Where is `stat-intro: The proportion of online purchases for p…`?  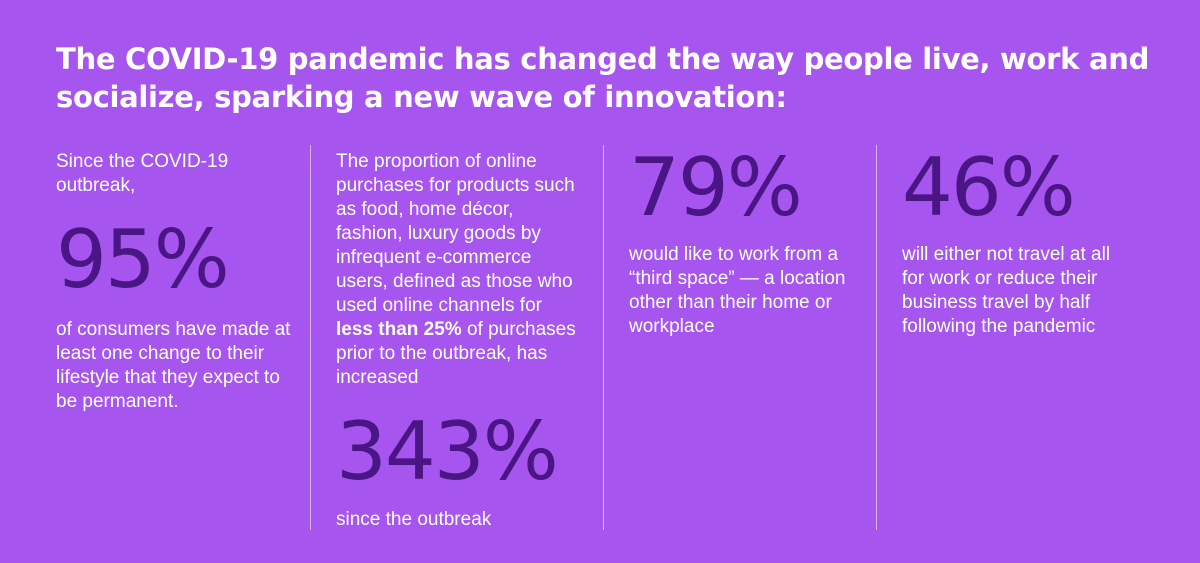
stat-intro: The proportion of online purchases for p… is located at coordinates (456, 270).